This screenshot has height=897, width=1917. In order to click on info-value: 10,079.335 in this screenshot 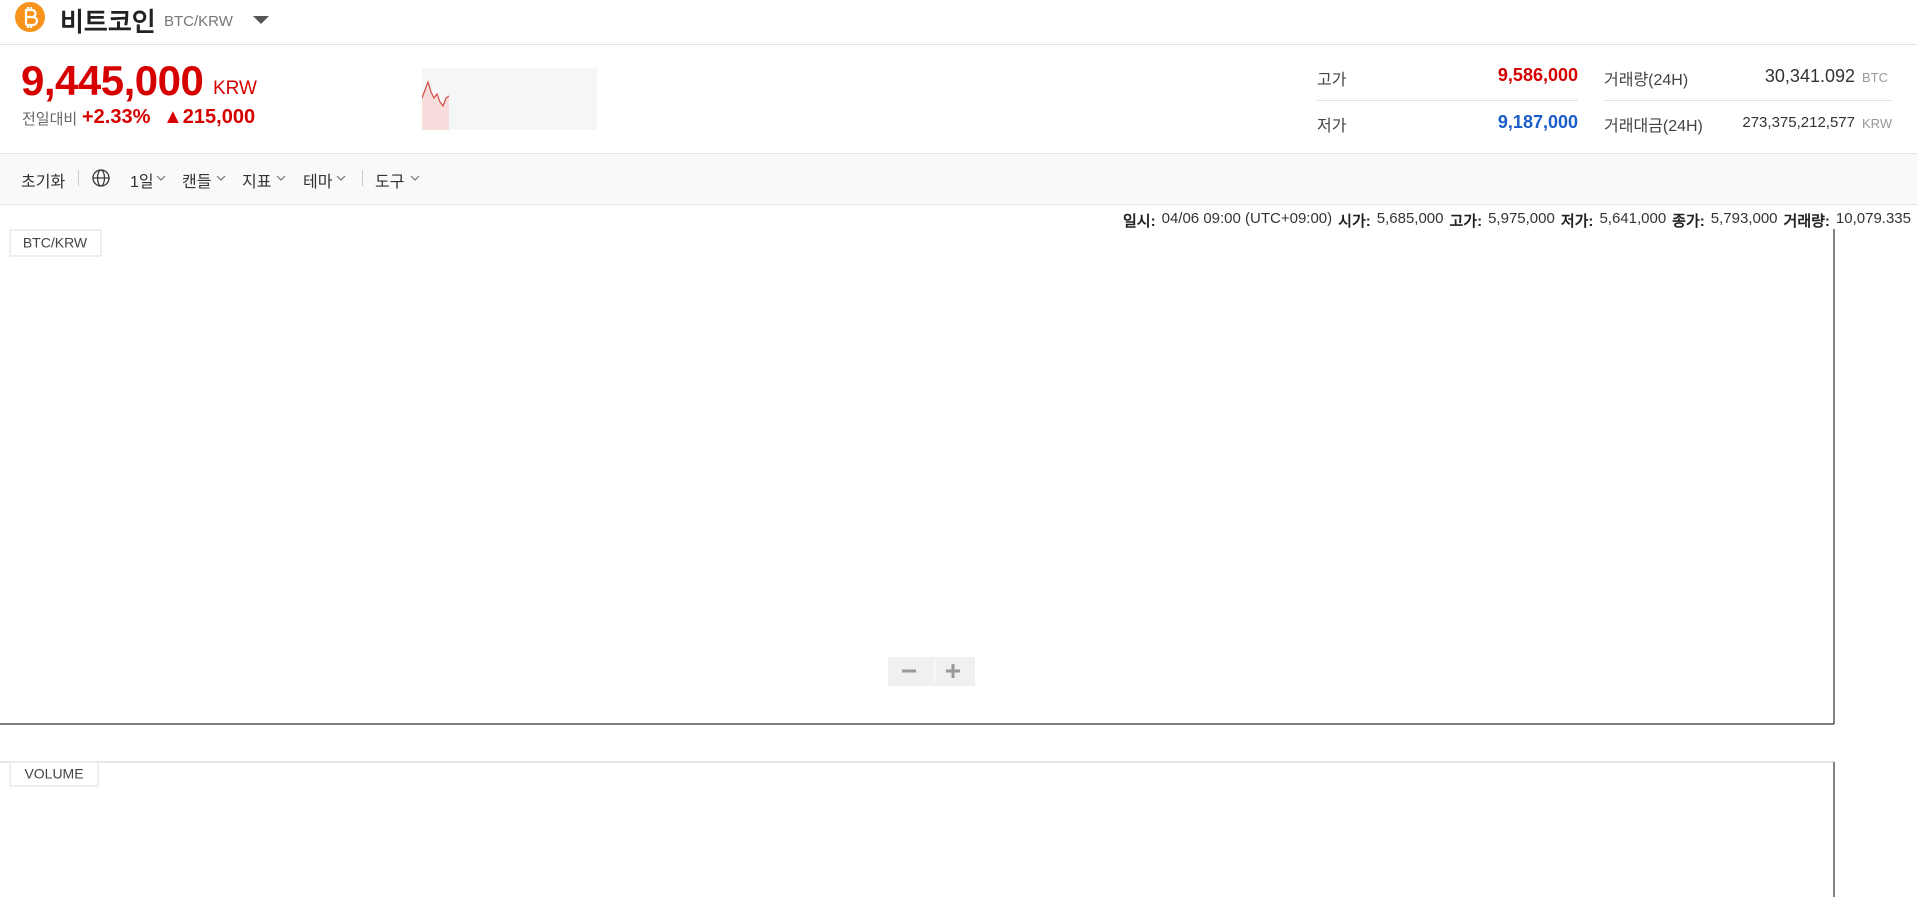, I will do `click(1873, 218)`.